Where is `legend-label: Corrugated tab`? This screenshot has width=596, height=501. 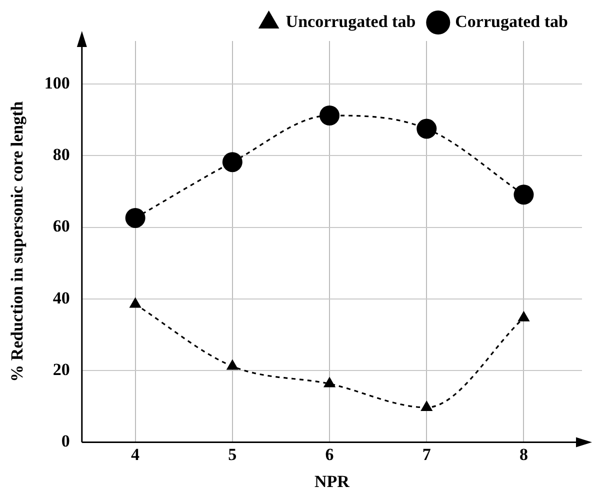
legend-label: Corrugated tab is located at coordinates (511, 21).